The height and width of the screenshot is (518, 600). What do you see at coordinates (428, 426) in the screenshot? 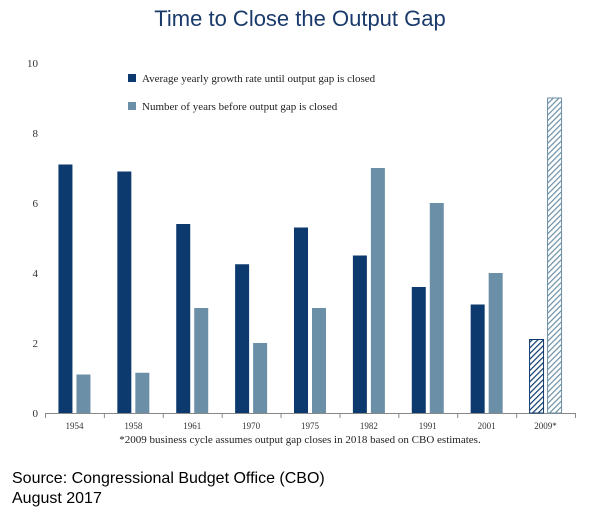
I see `x-tick-label: 1991` at bounding box center [428, 426].